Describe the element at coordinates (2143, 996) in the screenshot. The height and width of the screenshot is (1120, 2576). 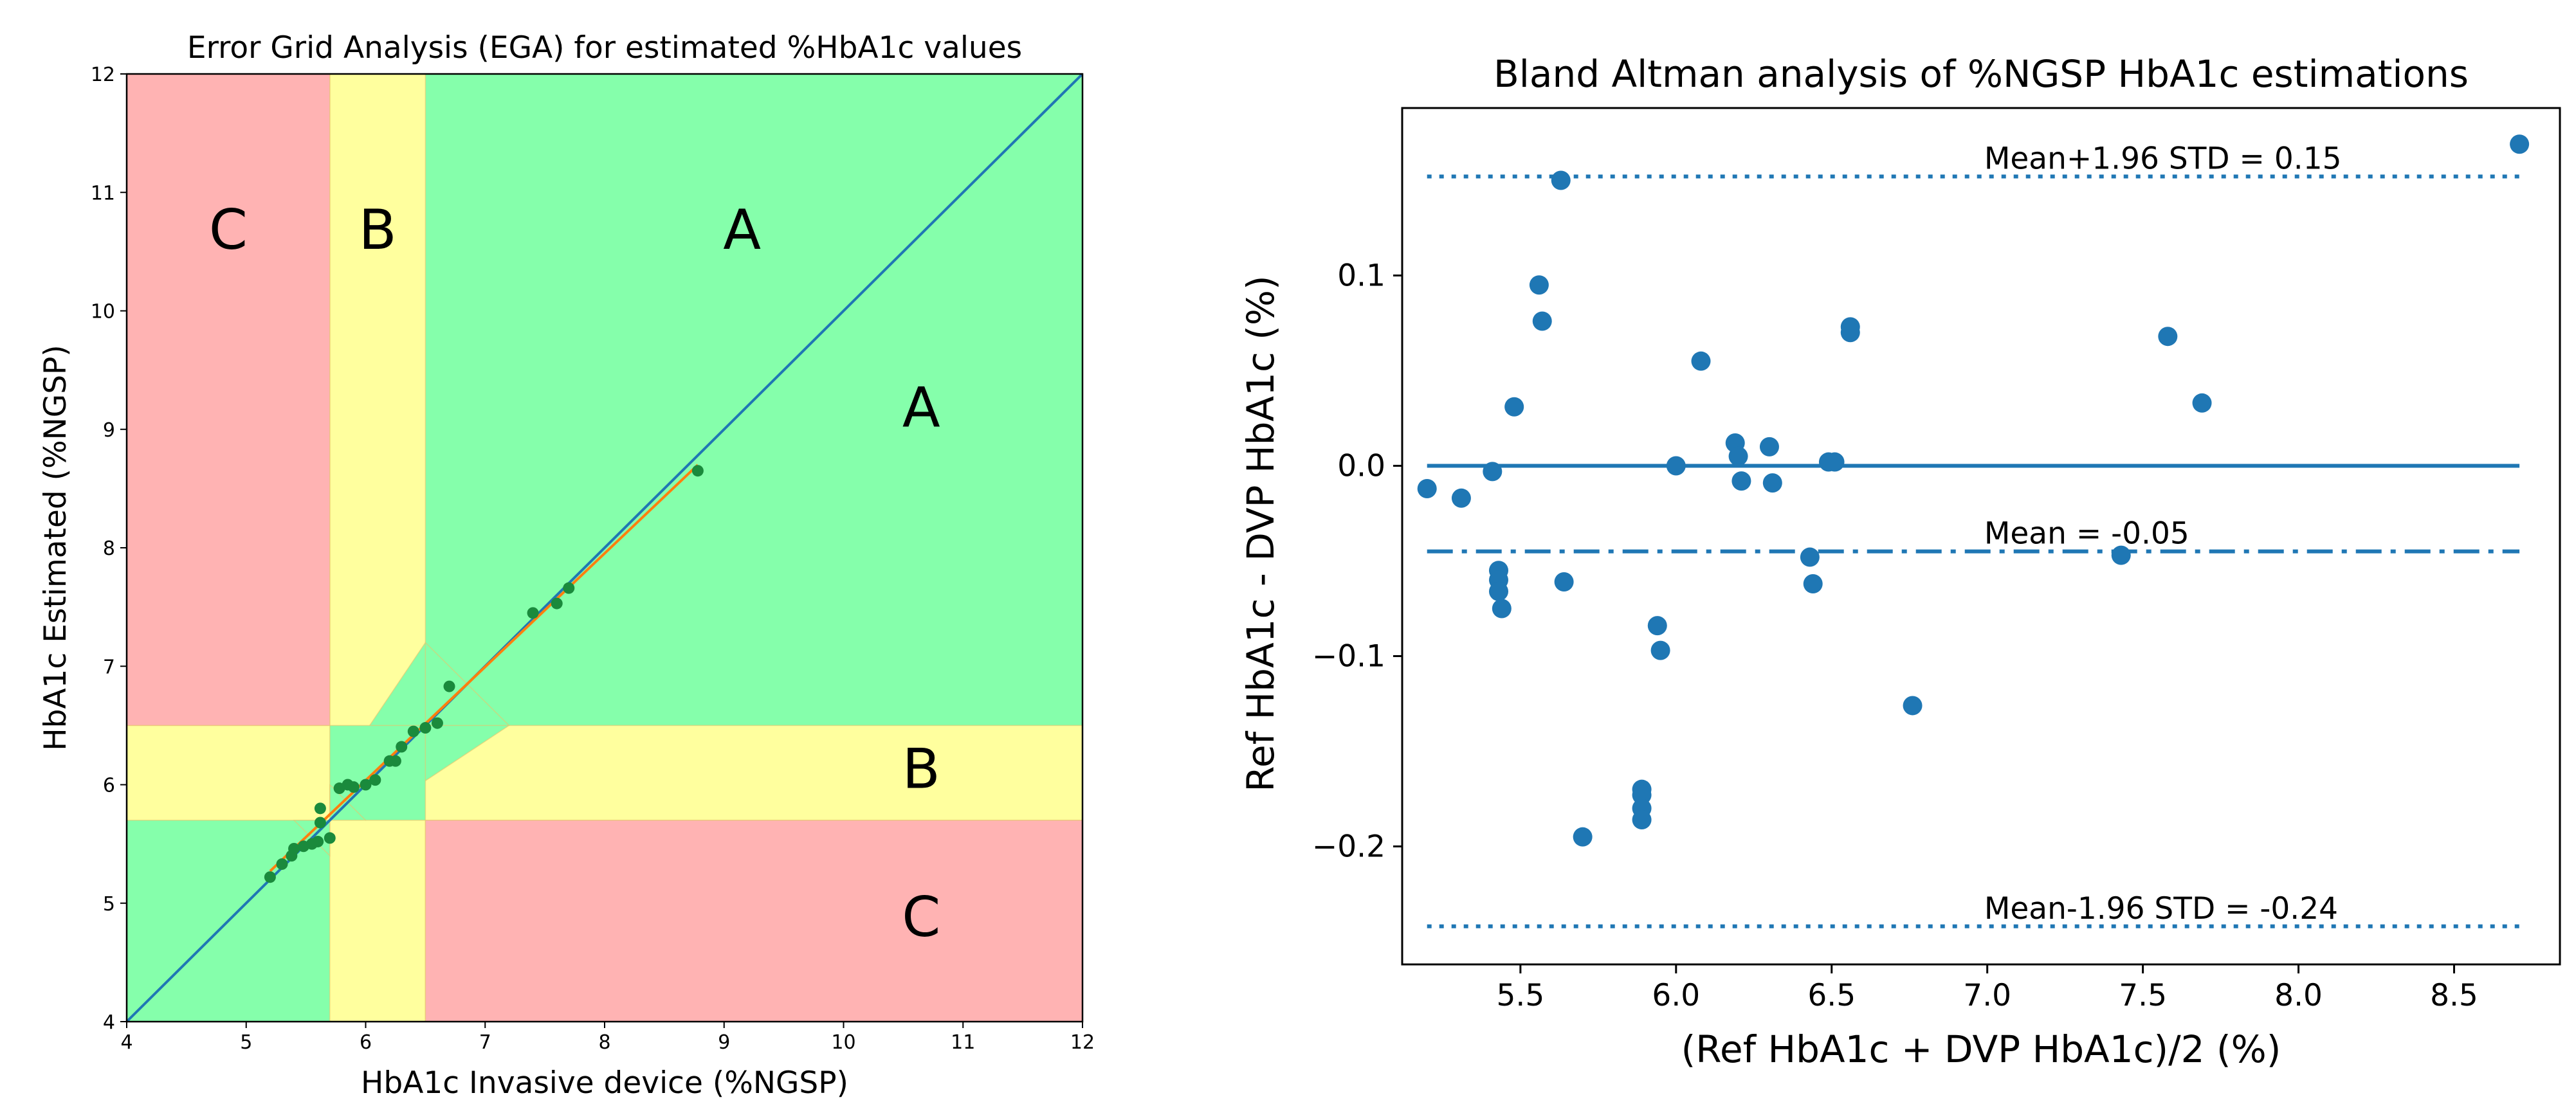
I see `ba-x-tick-label: 7.5` at that location.